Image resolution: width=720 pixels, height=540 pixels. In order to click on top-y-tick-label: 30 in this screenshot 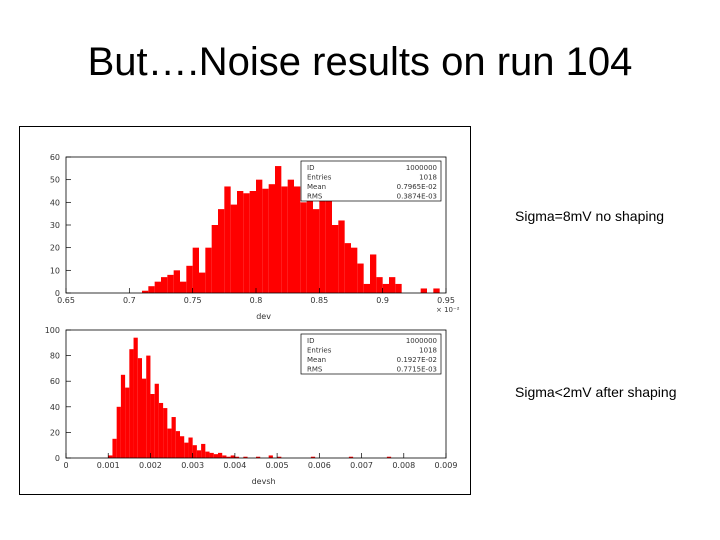, I will do `click(55, 225)`.